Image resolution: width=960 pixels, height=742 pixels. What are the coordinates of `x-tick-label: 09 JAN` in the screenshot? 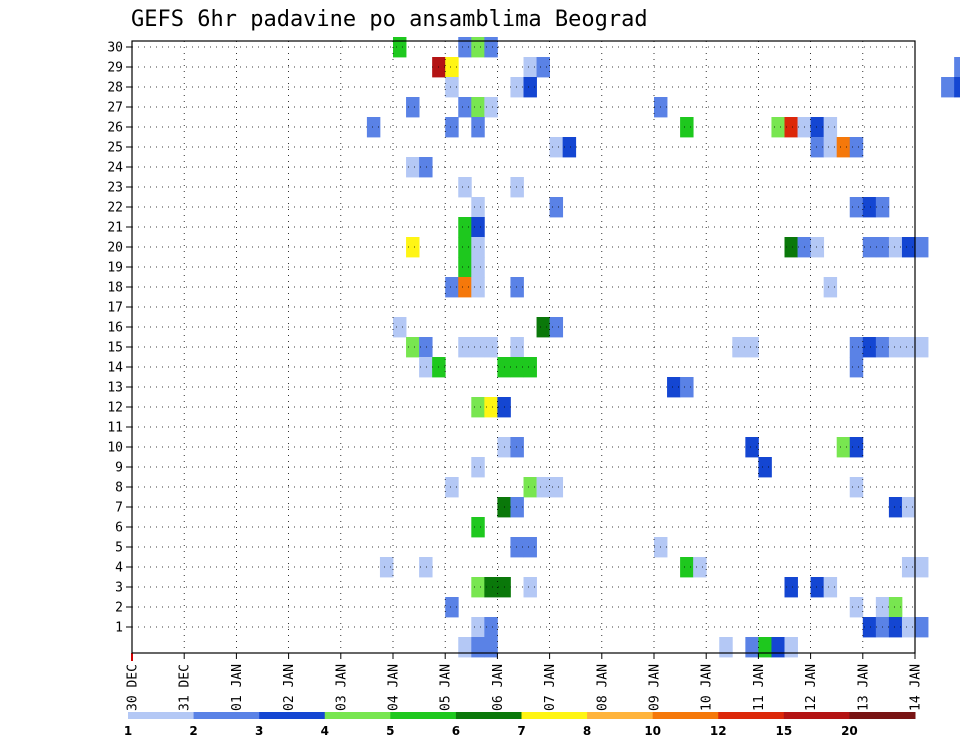 It's located at (655, 687).